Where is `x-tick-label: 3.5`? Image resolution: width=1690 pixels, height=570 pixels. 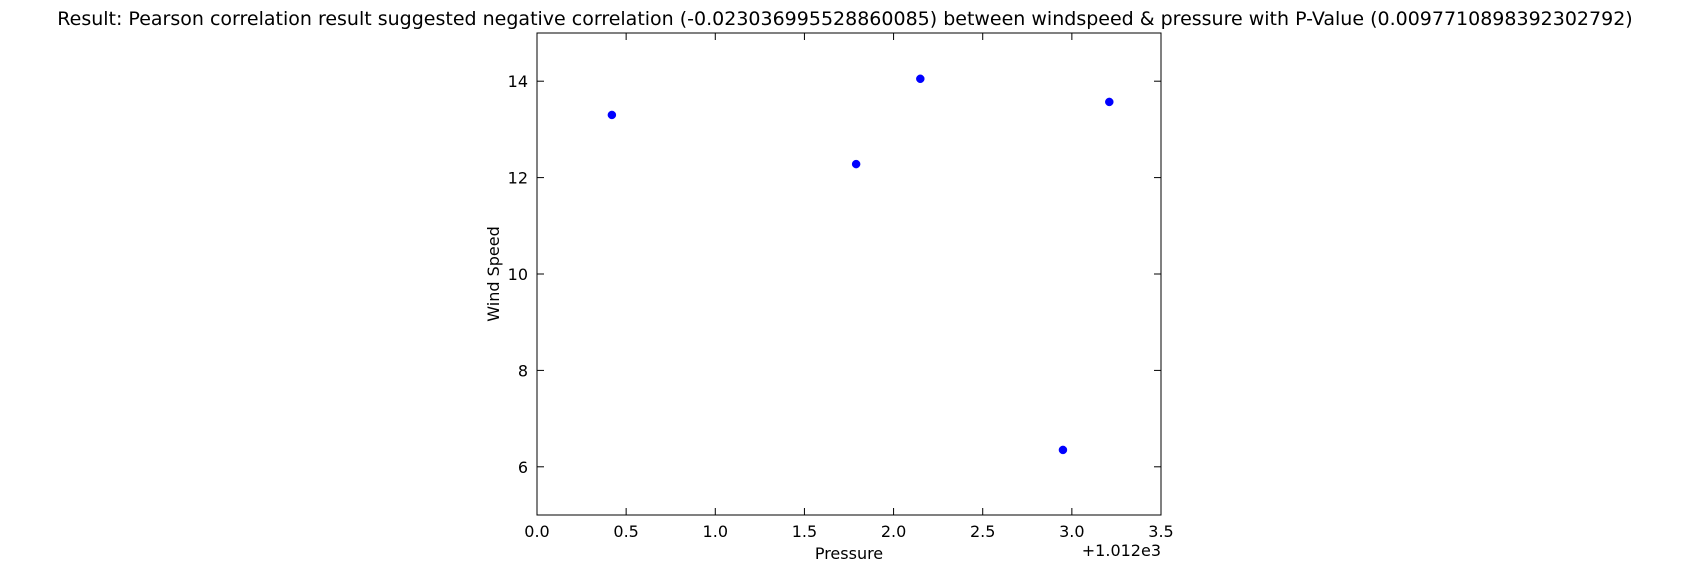 x-tick-label: 3.5 is located at coordinates (1160, 531).